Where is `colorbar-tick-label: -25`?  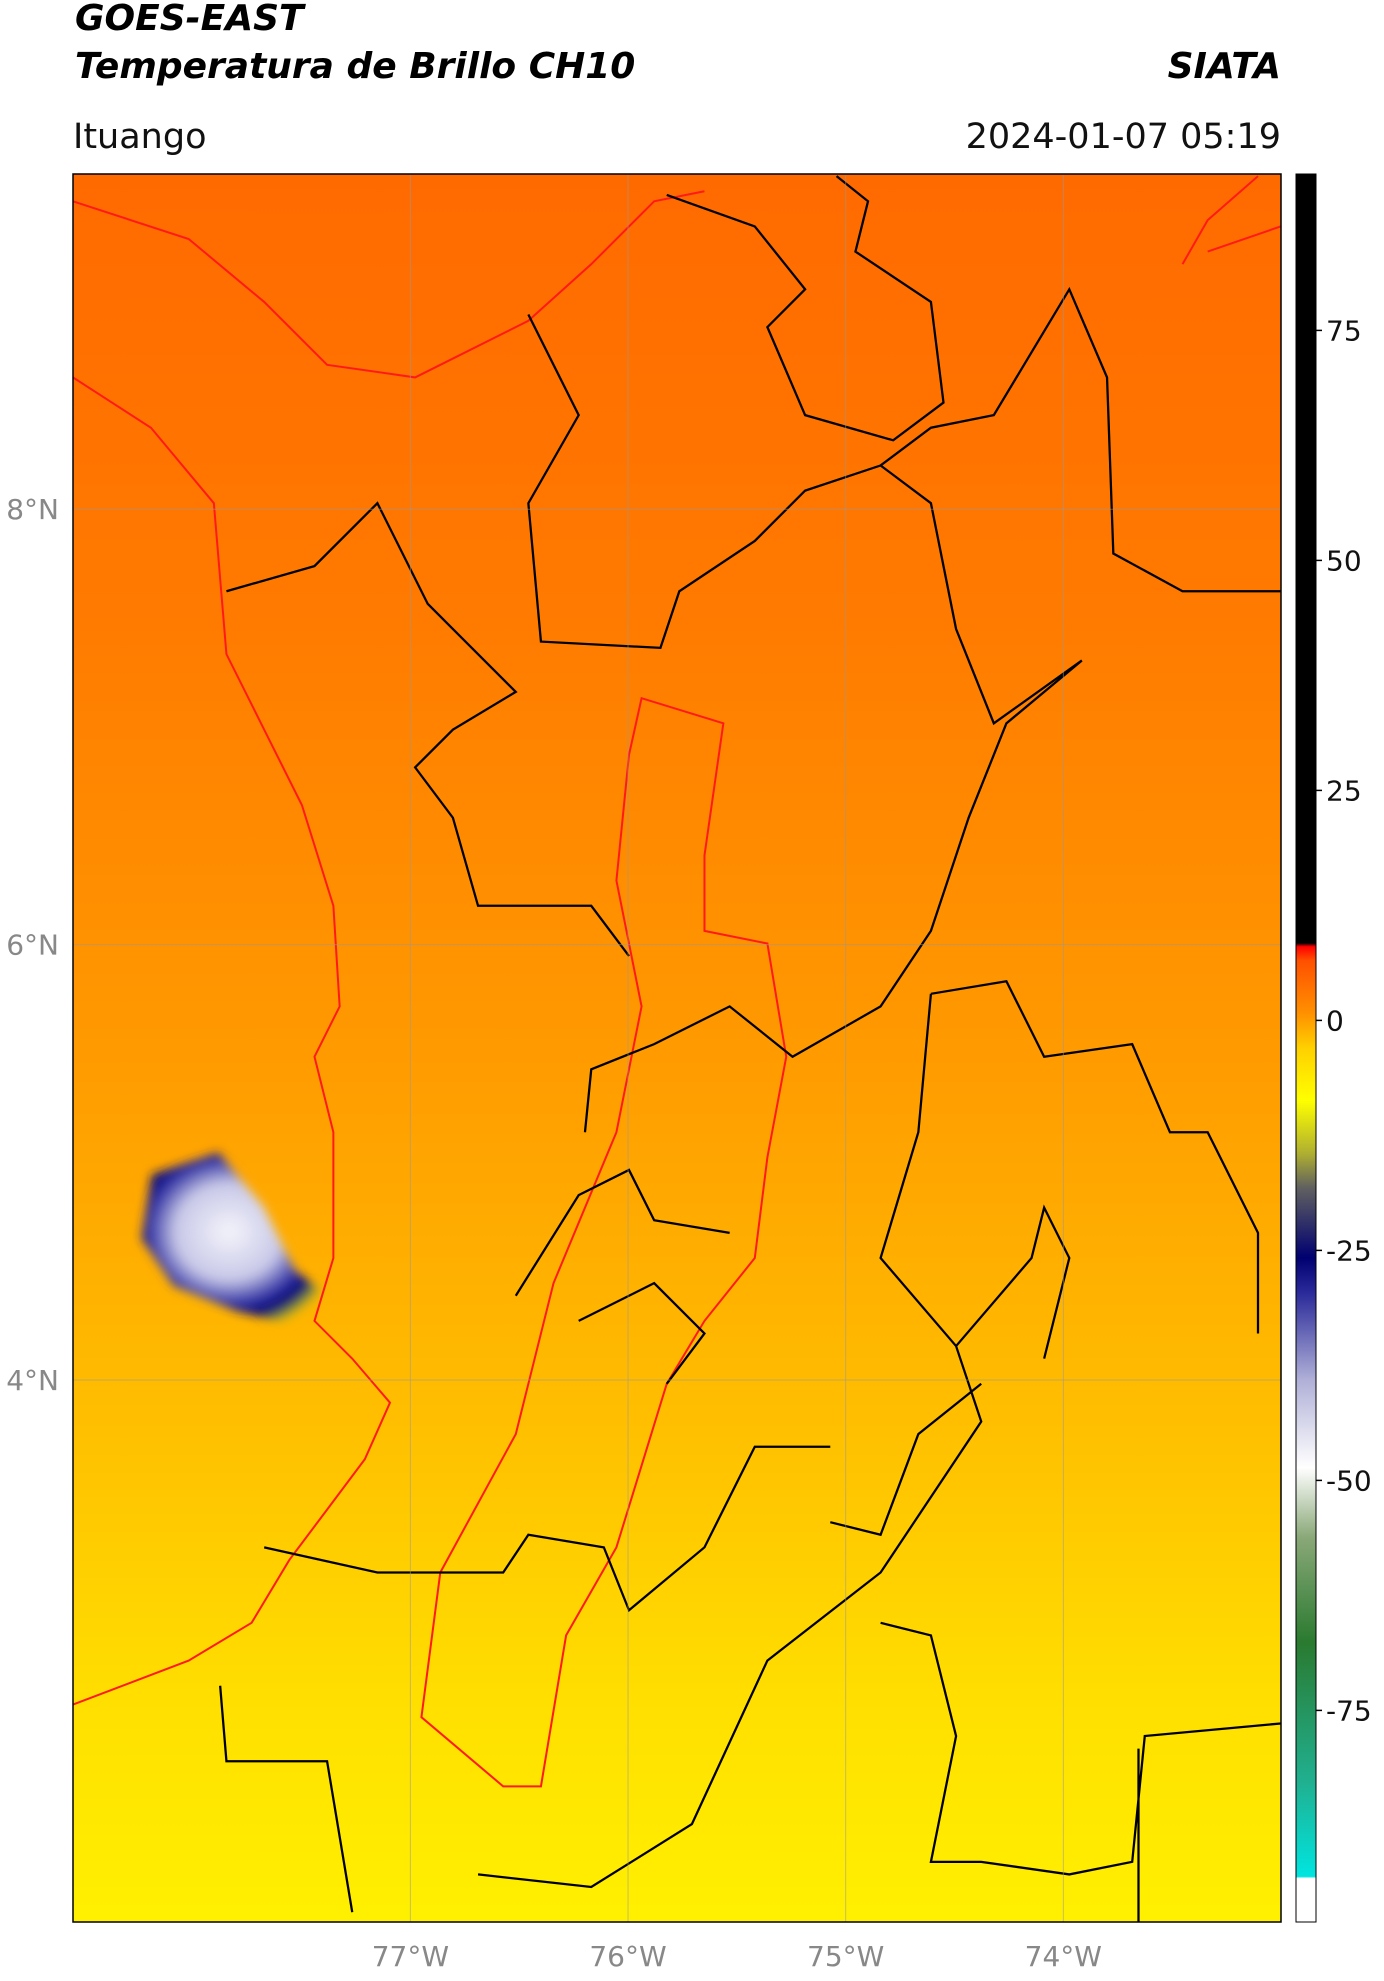
colorbar-tick-label: -25 is located at coordinates (1349, 1250).